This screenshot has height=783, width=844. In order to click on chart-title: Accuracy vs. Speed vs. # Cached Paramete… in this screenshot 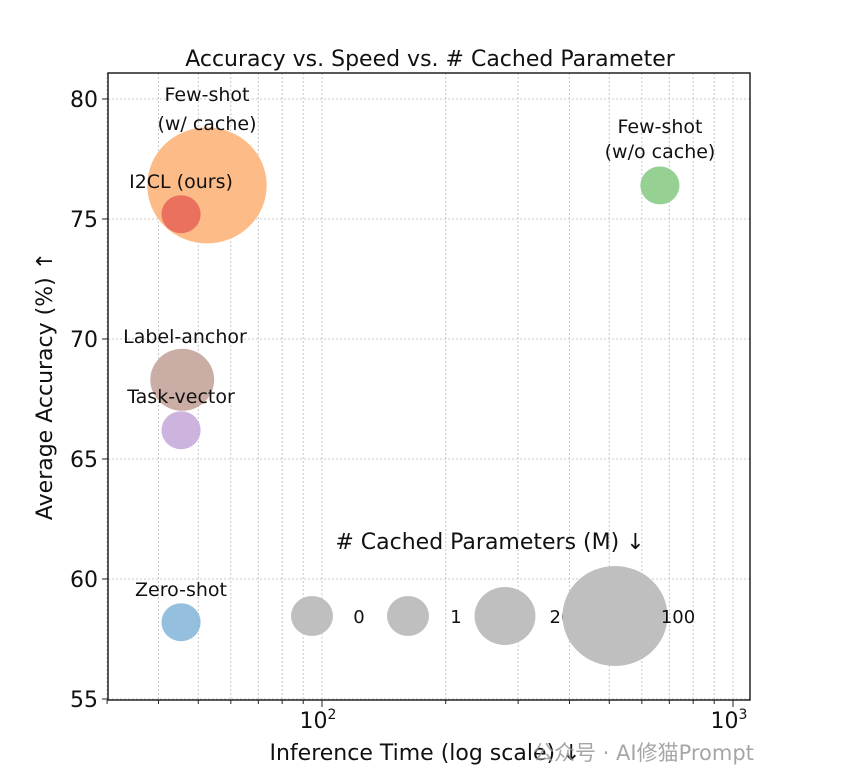, I will do `click(430, 59)`.